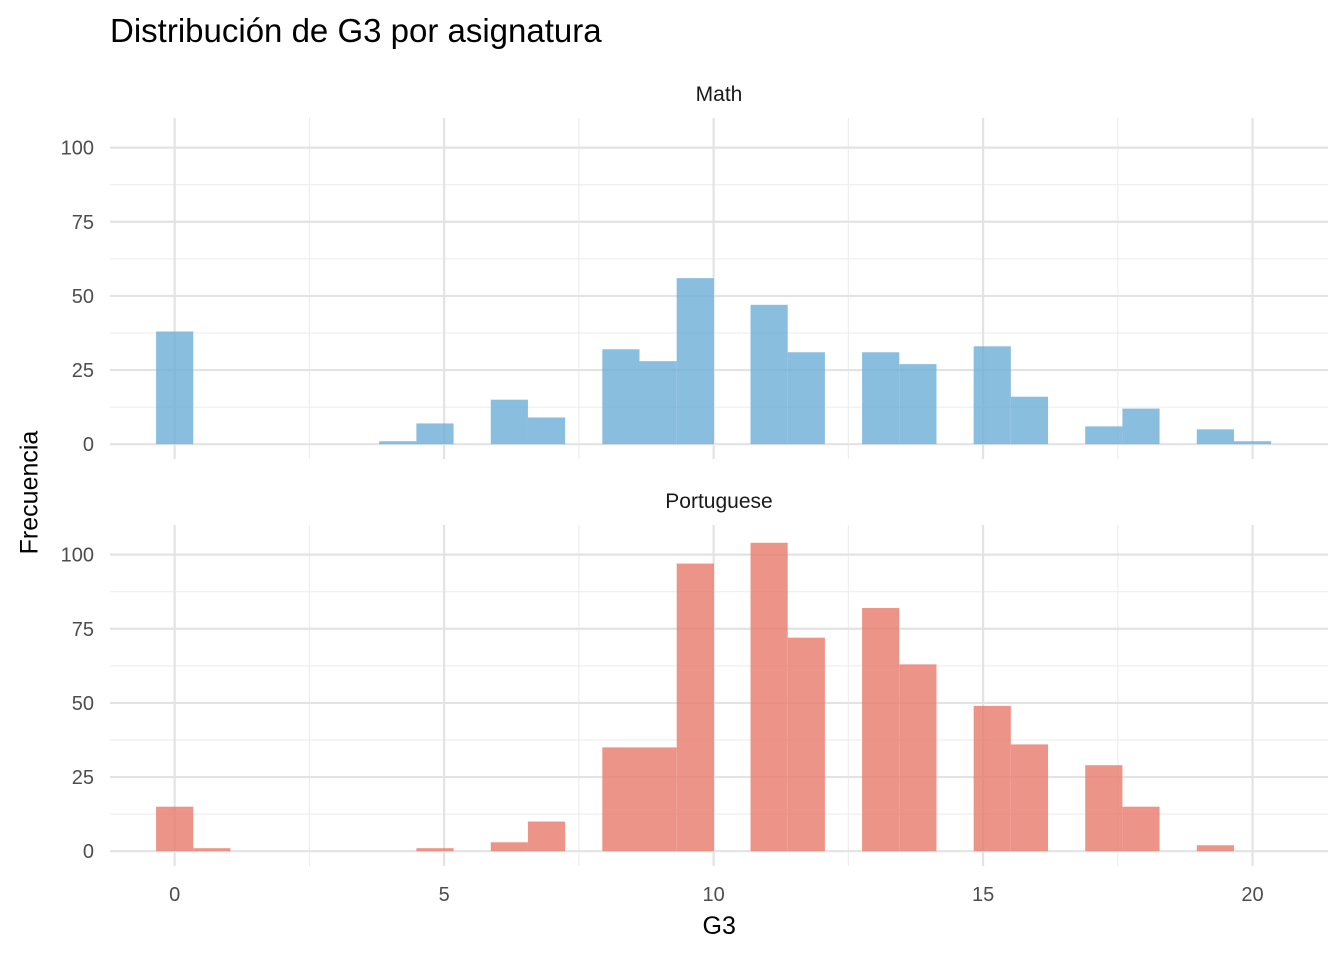 This screenshot has width=1344, height=960. I want to click on panel-label-portuguese: Portuguese, so click(719, 501).